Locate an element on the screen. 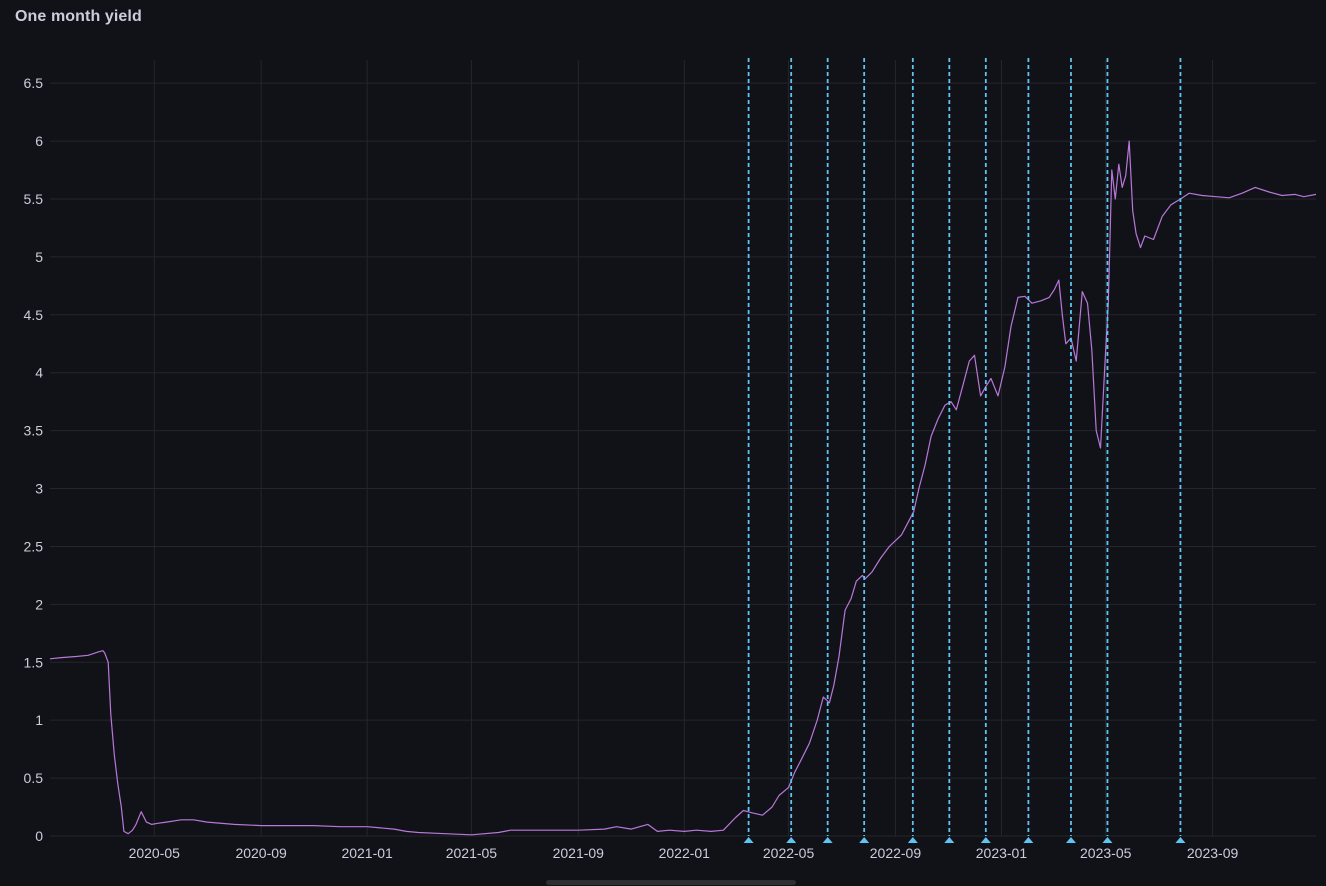 Image resolution: width=1326 pixels, height=886 pixels. x-tick-label: 2022-01 is located at coordinates (685, 853).